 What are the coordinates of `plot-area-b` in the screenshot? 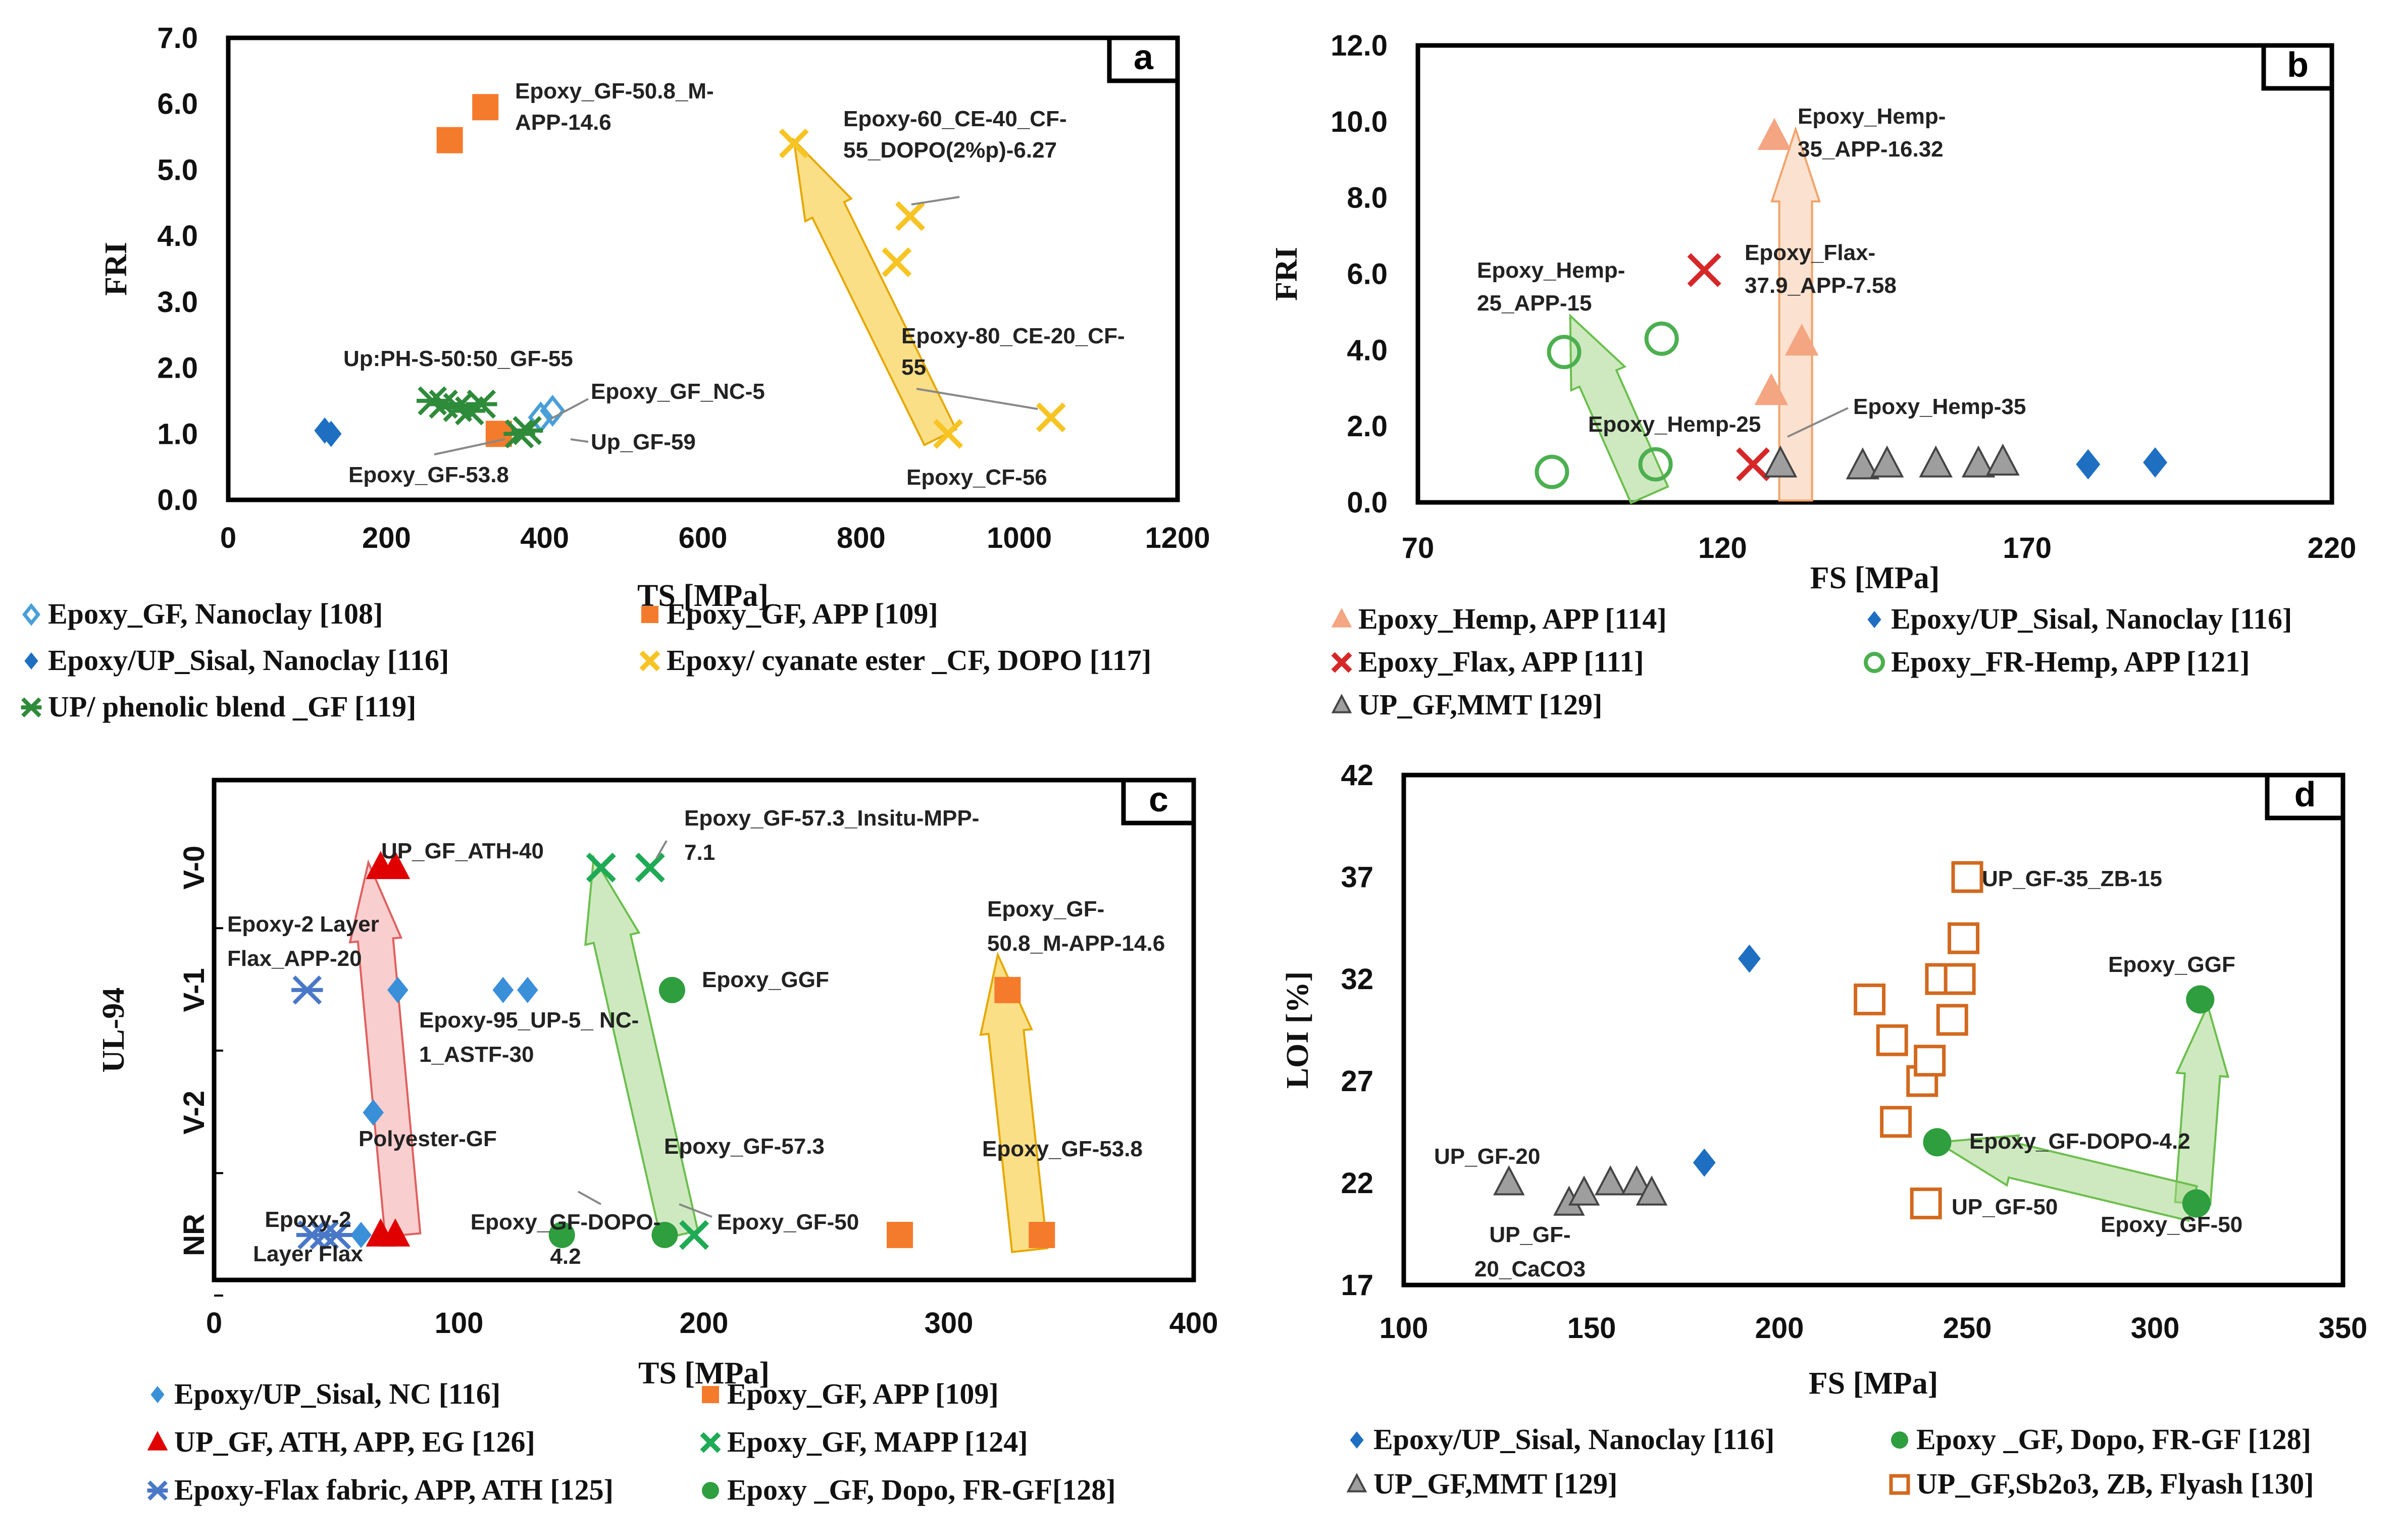 It's located at (1874, 274).